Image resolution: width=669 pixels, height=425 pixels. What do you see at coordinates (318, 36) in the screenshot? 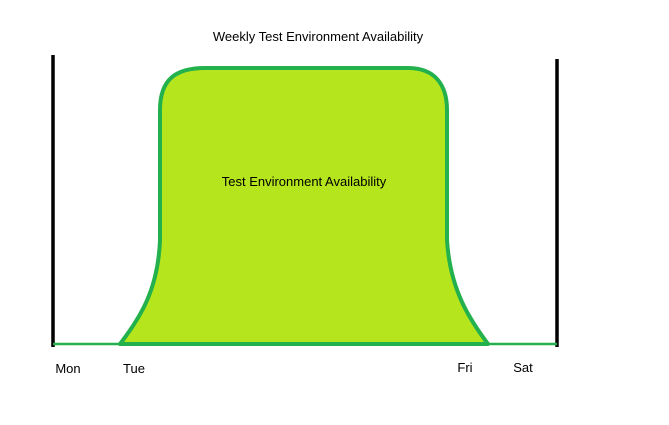
I see `diagram-title: Weekly Test Environment Availability` at bounding box center [318, 36].